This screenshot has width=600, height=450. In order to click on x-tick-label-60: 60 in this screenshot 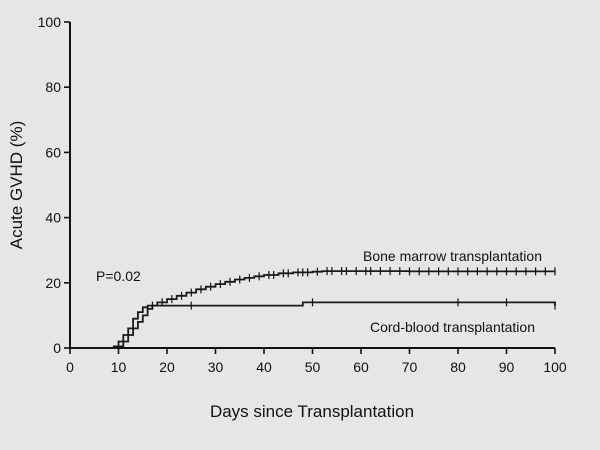, I will do `click(361, 367)`.